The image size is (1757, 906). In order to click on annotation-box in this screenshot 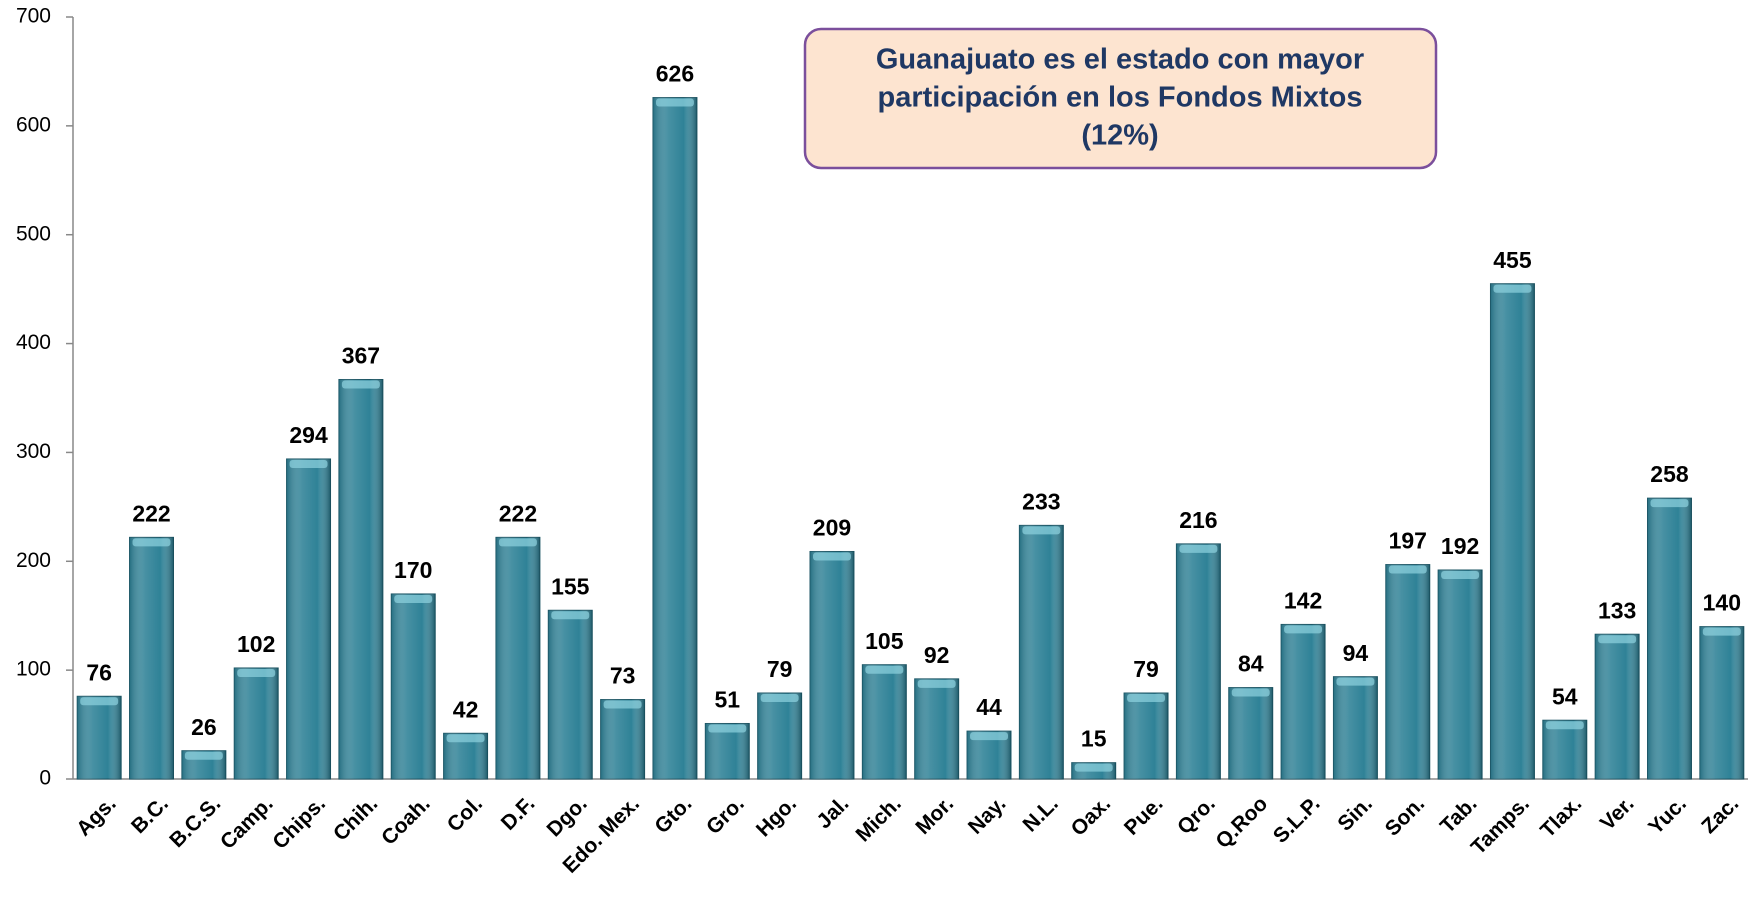, I will do `click(1120, 98)`.